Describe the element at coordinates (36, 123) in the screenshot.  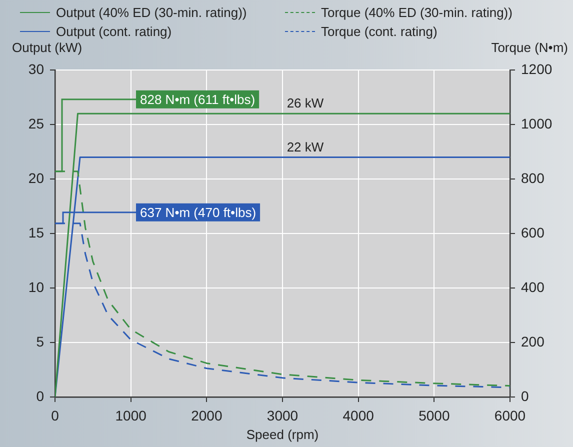
I see `y-tick-label: 25` at that location.